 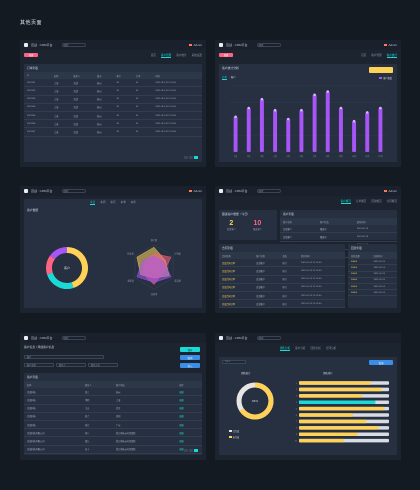 I want to click on table-row: 百战科技有限公司 吴十 浙江省杭州市西湖区 编辑, so click(x=113, y=449).